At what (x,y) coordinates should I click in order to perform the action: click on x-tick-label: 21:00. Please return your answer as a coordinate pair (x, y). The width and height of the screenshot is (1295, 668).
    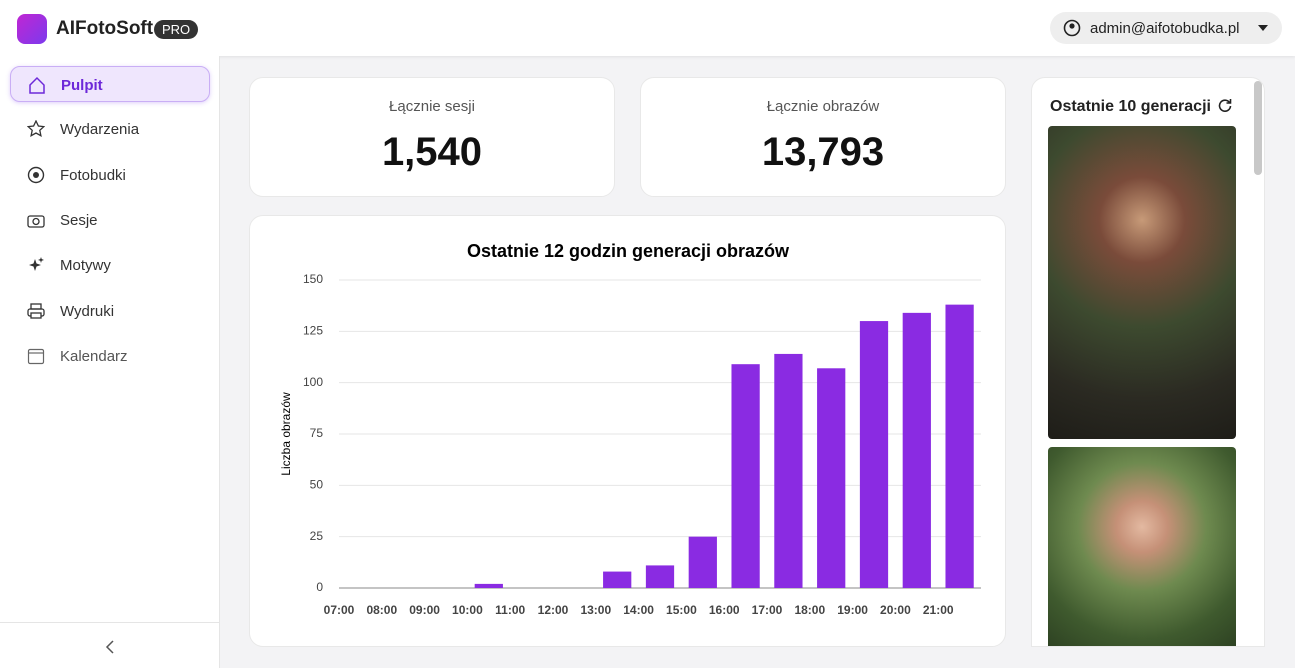
    Looking at the image, I should click on (938, 610).